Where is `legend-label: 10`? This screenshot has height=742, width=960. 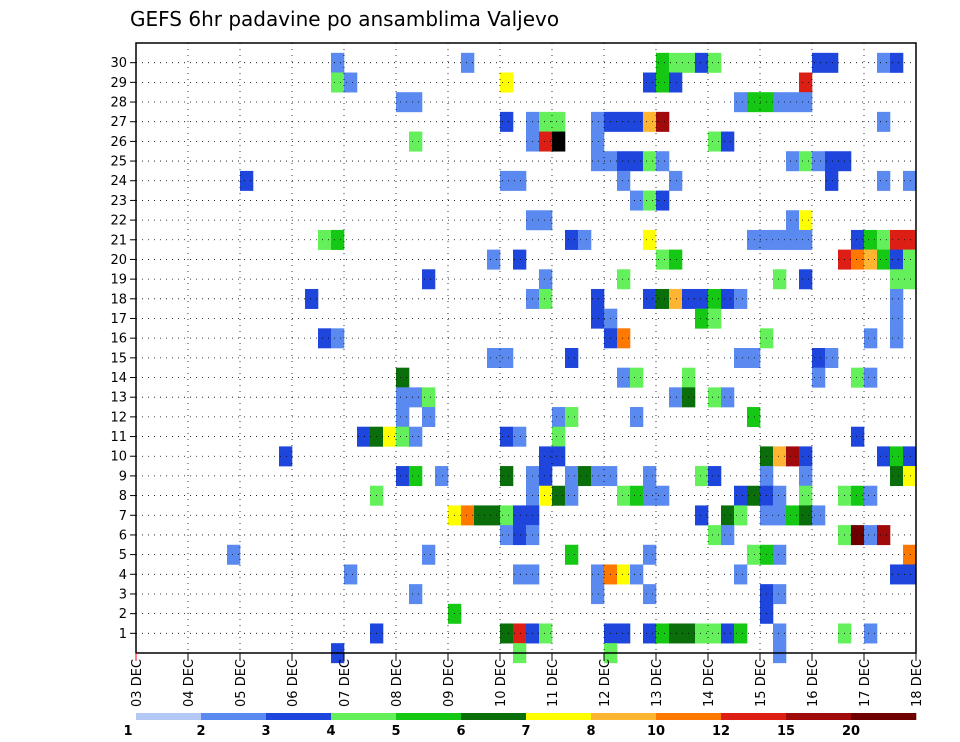
legend-label: 10 is located at coordinates (656, 731).